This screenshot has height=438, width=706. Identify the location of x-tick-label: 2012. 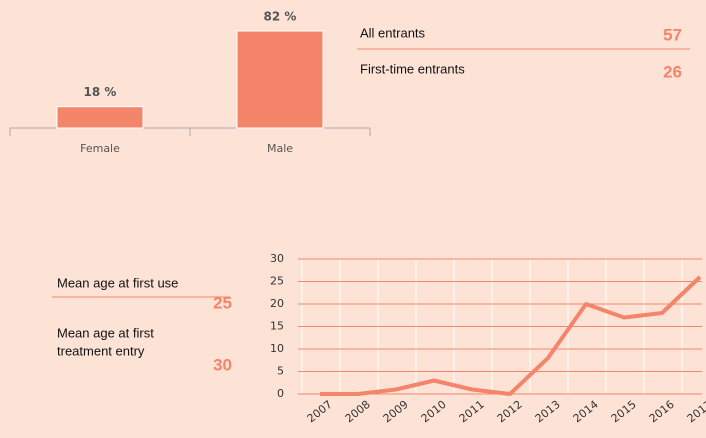
(510, 411).